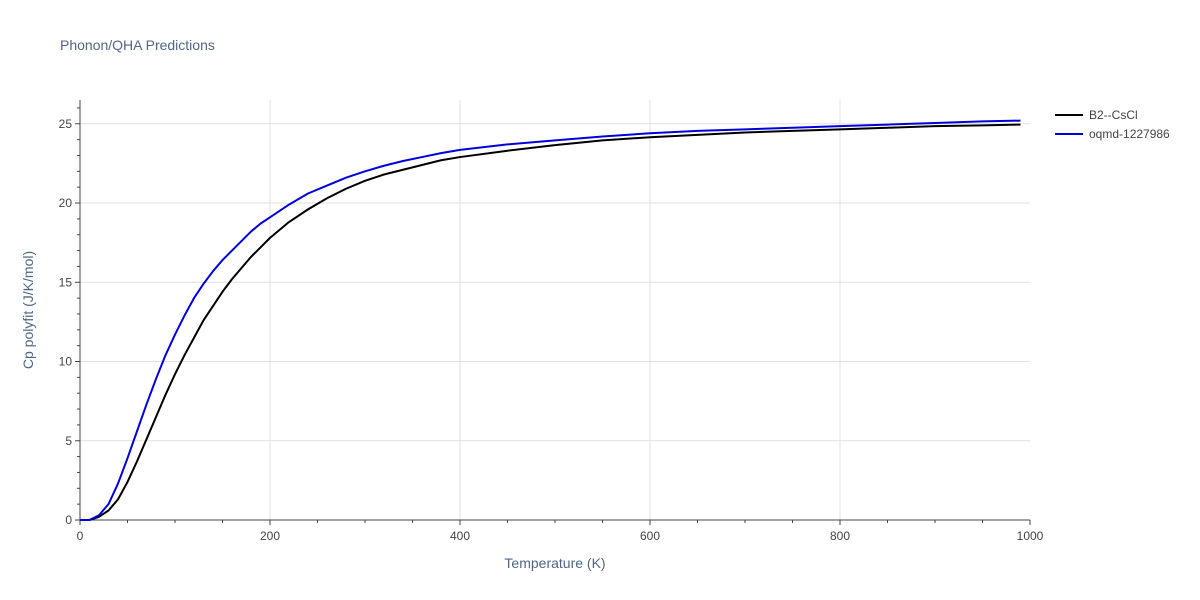 The image size is (1200, 600). What do you see at coordinates (270, 536) in the screenshot?
I see `x-tick-label: 200` at bounding box center [270, 536].